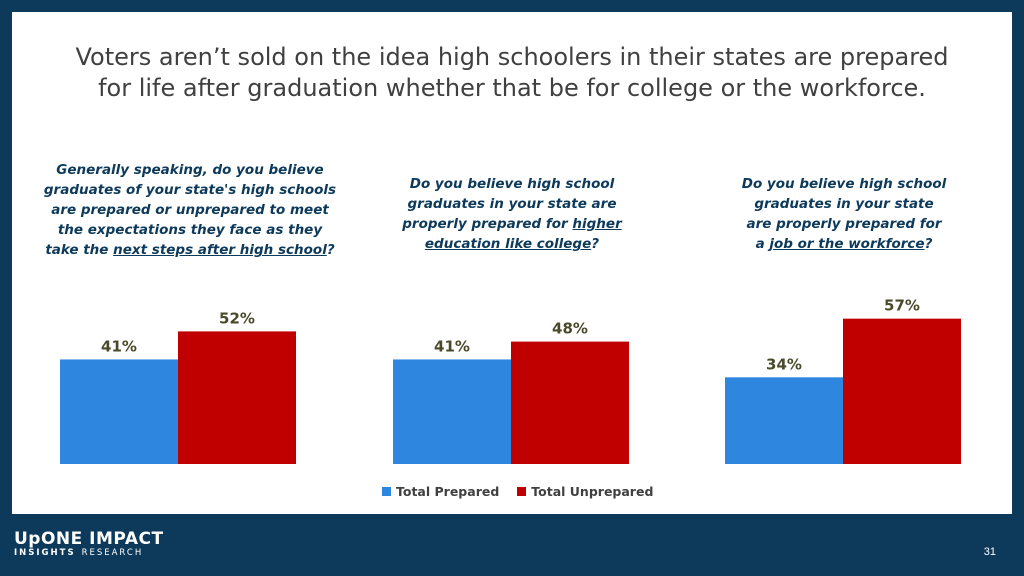 The image size is (1024, 576). I want to click on legend: Total Prepared Total Unprepared, so click(517, 491).